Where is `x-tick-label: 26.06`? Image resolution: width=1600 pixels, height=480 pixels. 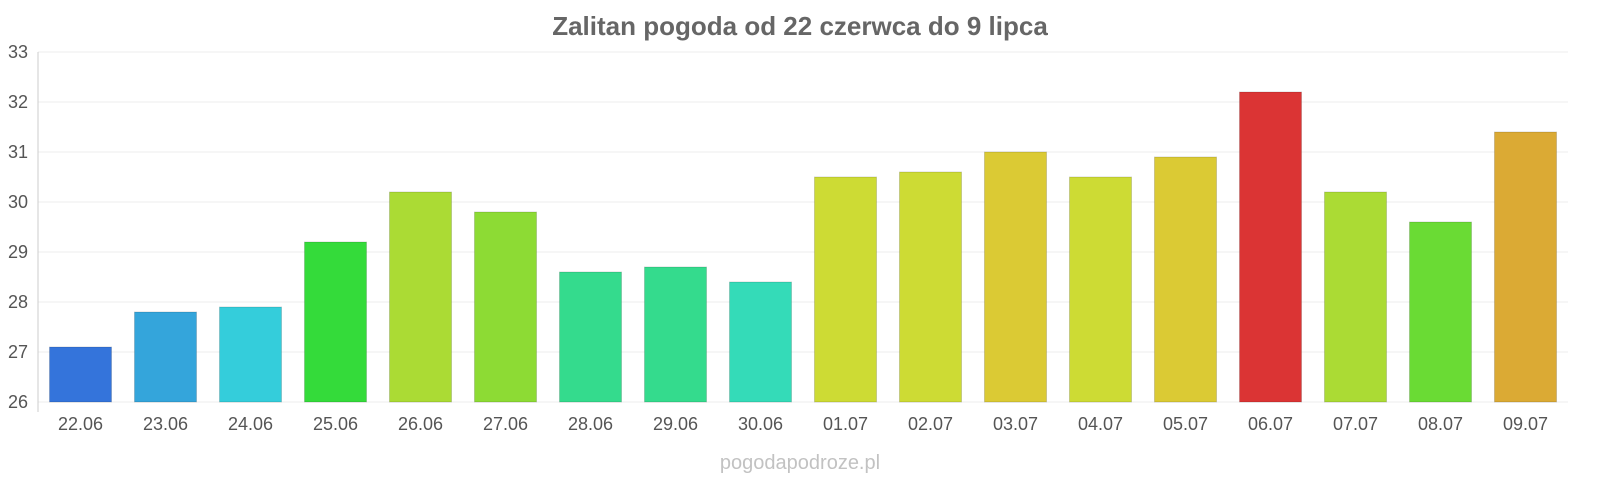 x-tick-label: 26.06 is located at coordinates (420, 424).